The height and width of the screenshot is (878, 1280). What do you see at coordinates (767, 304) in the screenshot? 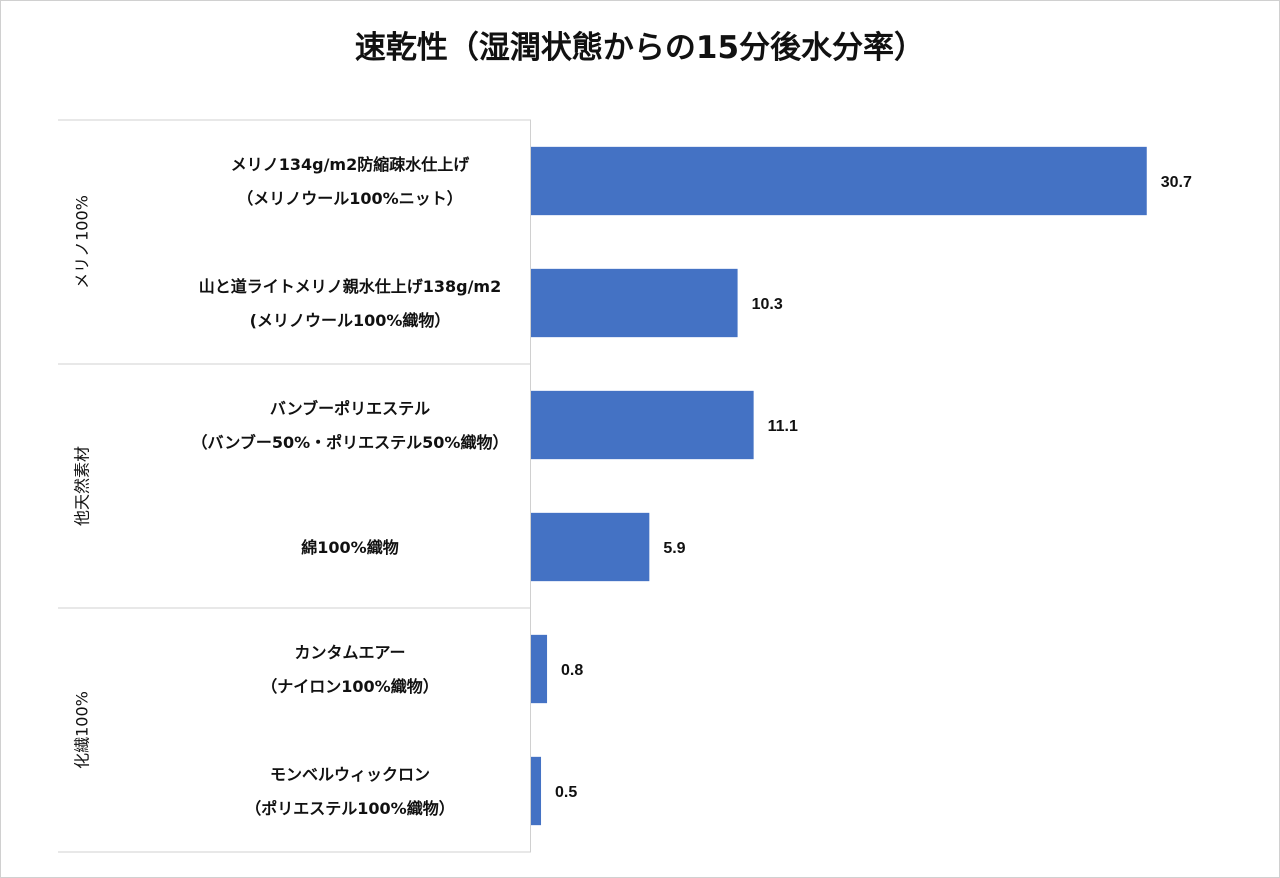
I see `data-label: 10.3` at bounding box center [767, 304].